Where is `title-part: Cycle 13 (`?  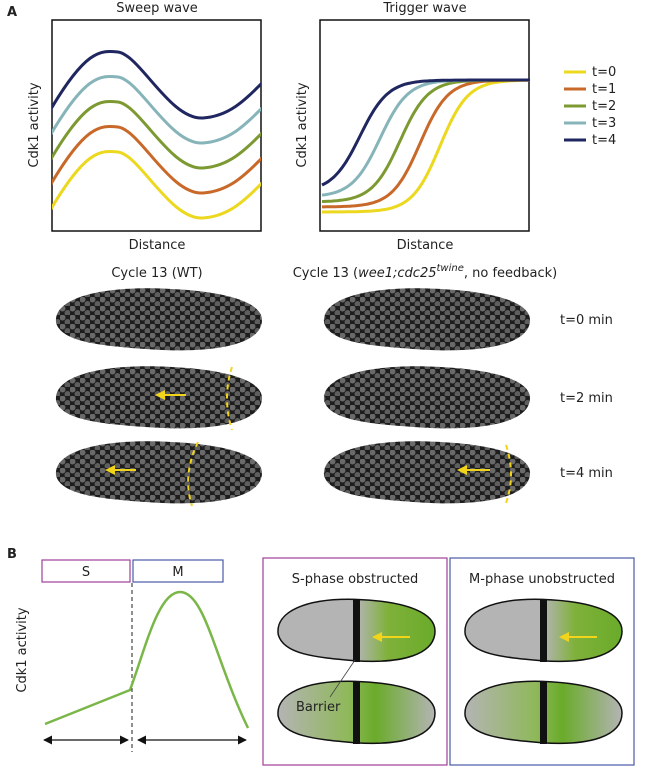
title-part: Cycle 13 ( is located at coordinates (325, 273).